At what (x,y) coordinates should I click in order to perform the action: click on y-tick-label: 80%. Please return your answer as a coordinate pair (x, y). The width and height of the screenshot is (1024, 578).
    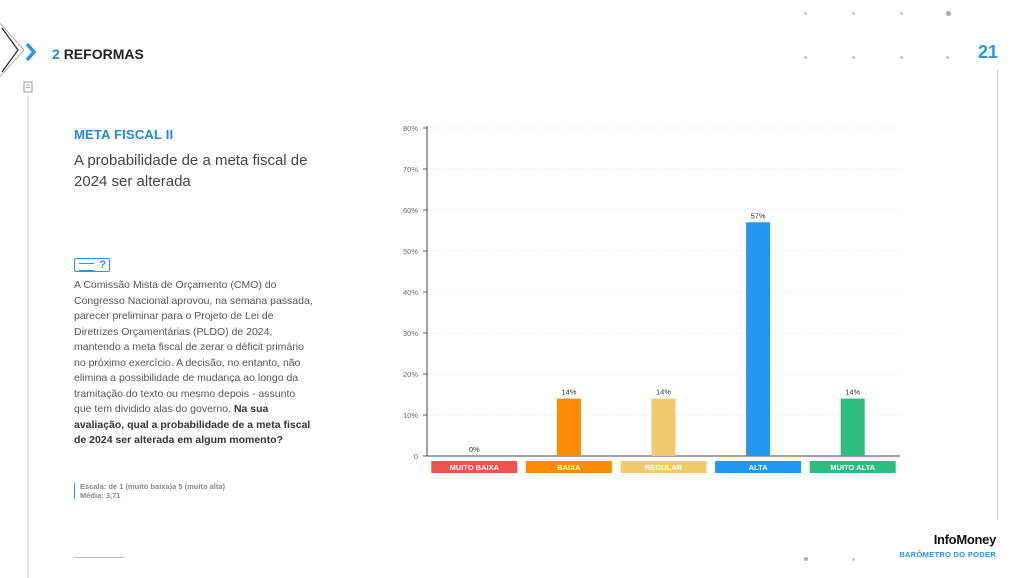
    Looking at the image, I should click on (410, 128).